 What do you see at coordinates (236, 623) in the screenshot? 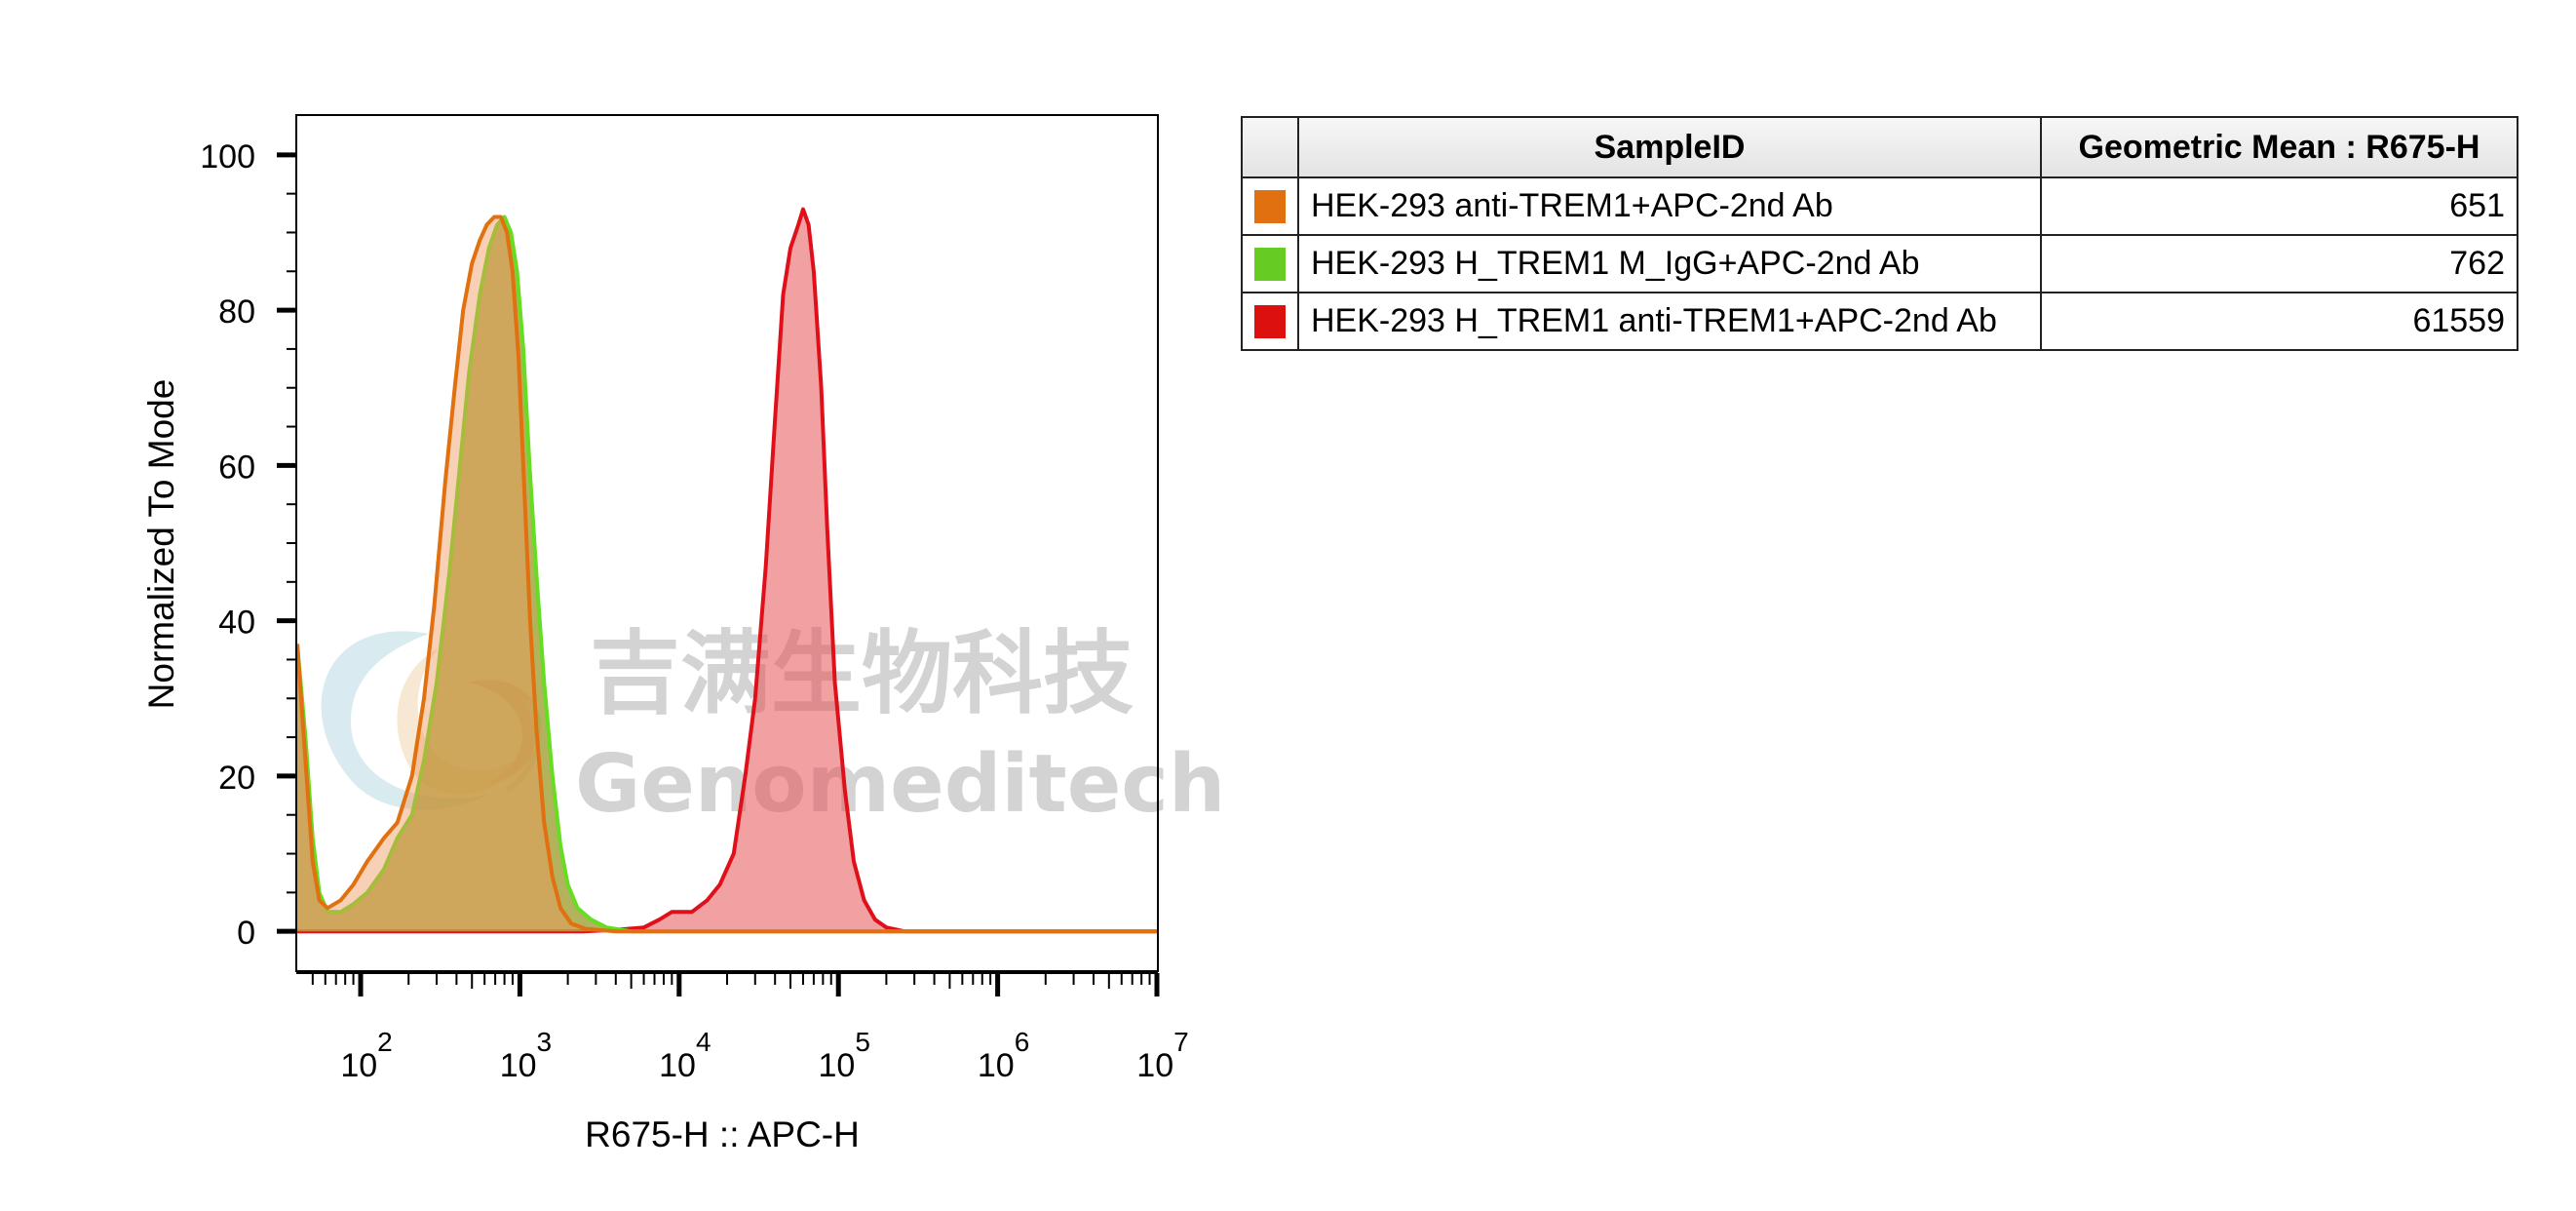
I see `y-tick-label: 40` at bounding box center [236, 623].